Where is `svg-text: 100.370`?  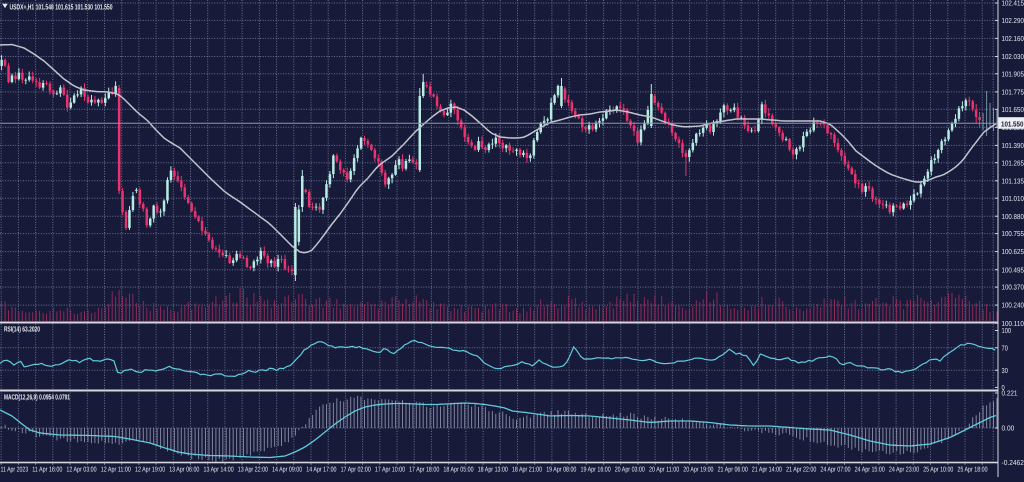
svg-text: 100.370 is located at coordinates (1013, 287).